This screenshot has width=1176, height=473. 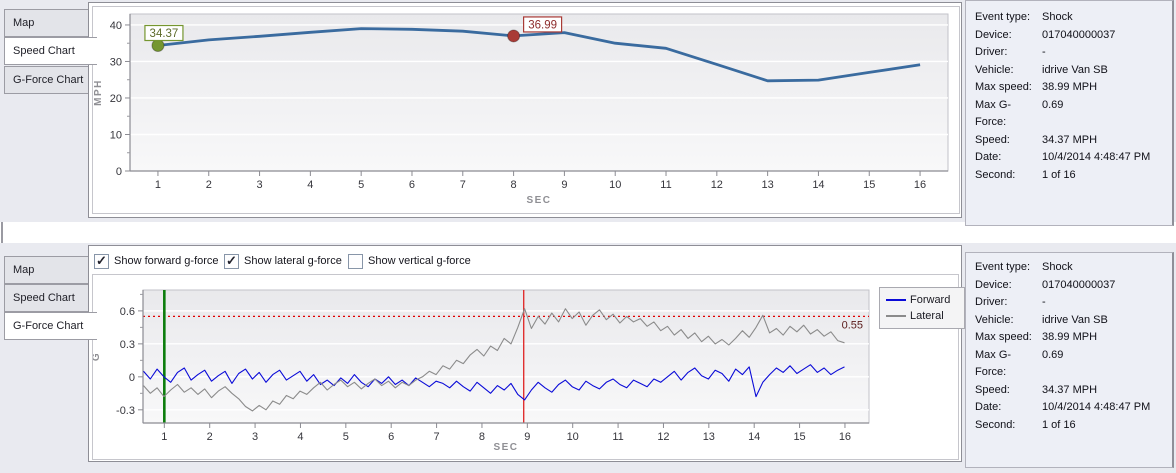 What do you see at coordinates (922, 300) in the screenshot?
I see `legend-entry-forward: Forward` at bounding box center [922, 300].